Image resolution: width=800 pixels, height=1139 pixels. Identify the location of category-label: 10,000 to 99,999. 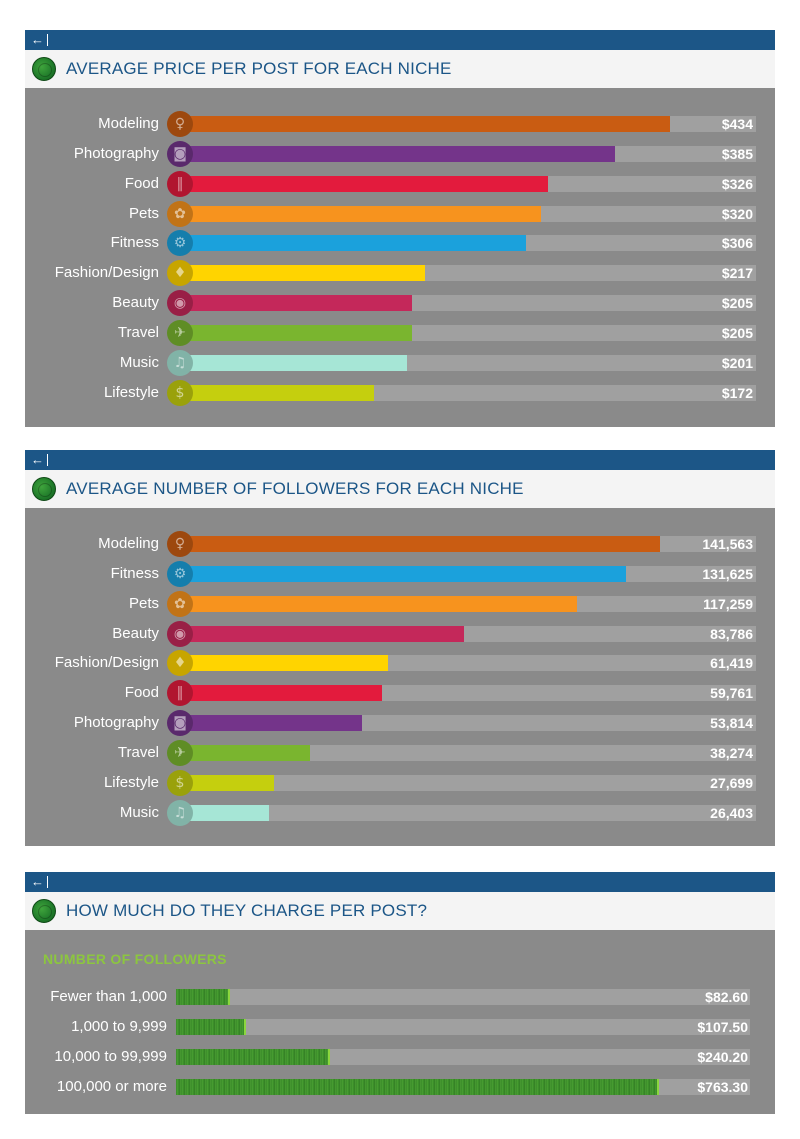
(110, 1056).